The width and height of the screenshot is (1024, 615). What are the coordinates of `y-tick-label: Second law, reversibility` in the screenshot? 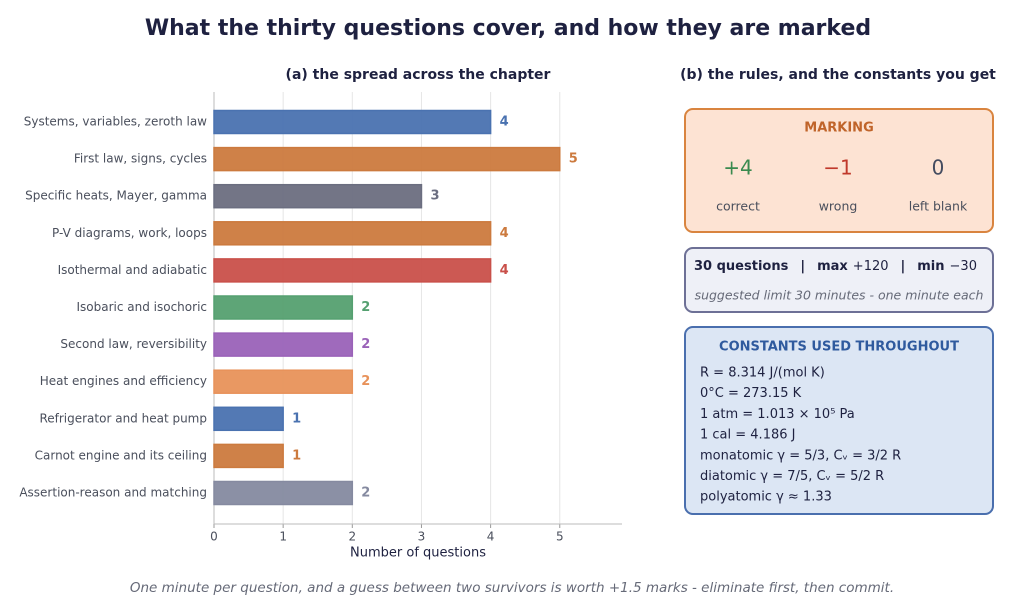 It's located at (133, 344).